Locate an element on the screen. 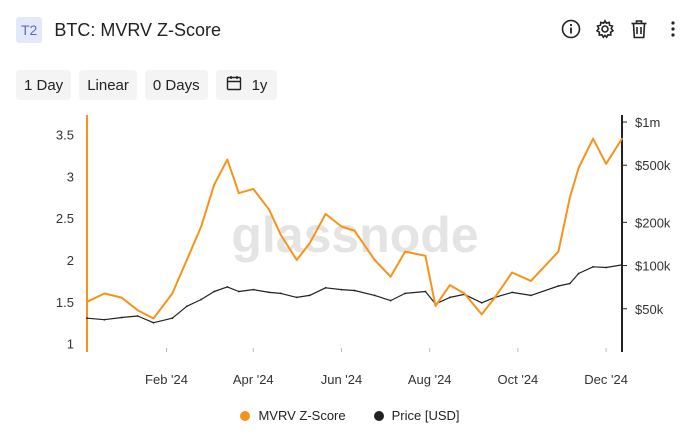 This screenshot has height=436, width=700. x-tick-label-1: Apr '24 is located at coordinates (253, 379).